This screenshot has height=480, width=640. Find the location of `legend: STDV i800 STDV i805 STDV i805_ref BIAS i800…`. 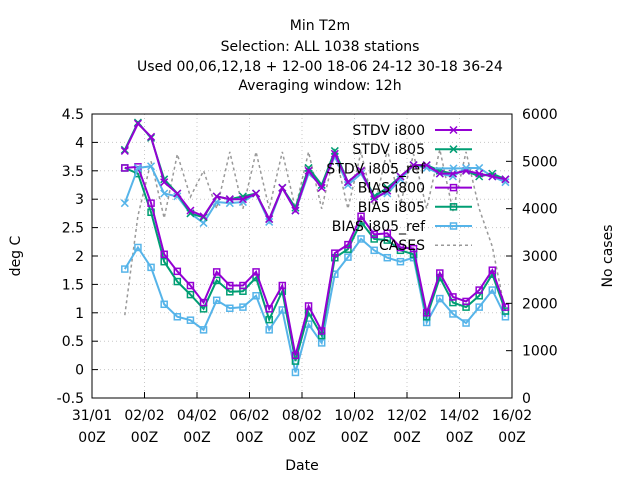

legend: STDV i800 STDV i805 STDV i805_ref BIAS i800… is located at coordinates (399, 188).